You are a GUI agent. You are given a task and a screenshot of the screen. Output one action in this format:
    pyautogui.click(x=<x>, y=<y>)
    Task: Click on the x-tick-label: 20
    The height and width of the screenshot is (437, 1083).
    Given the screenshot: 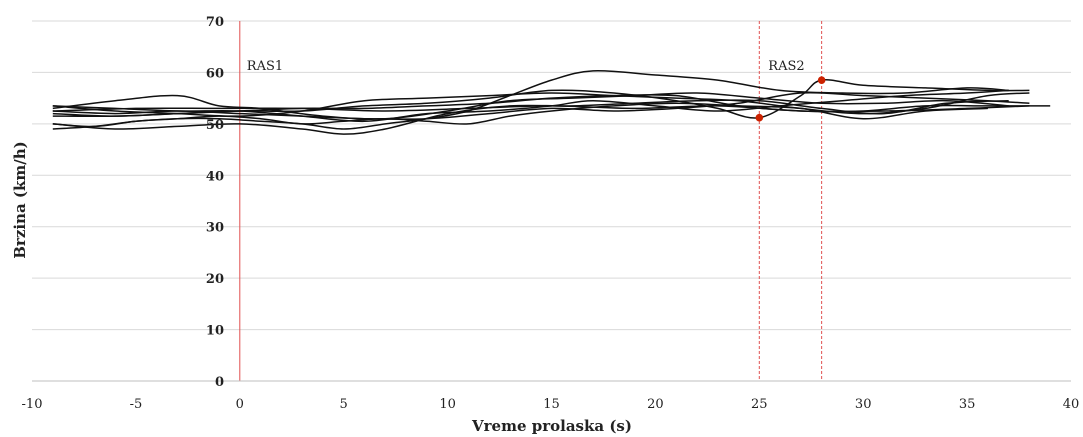 What is the action you would take?
    pyautogui.click(x=655, y=404)
    